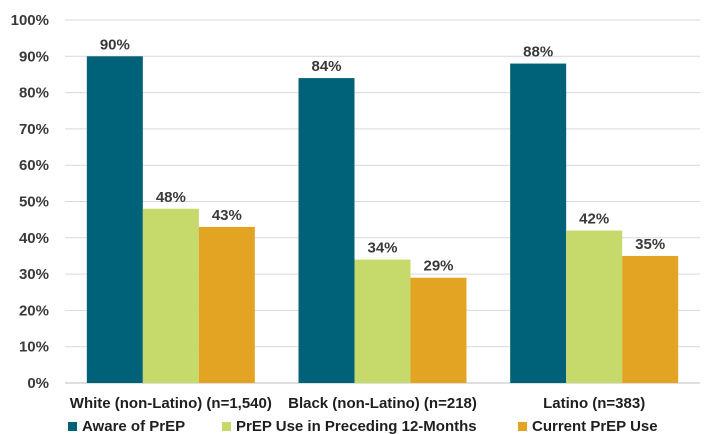  What do you see at coordinates (133, 426) in the screenshot?
I see `legend-label: Aware of PrEP` at bounding box center [133, 426].